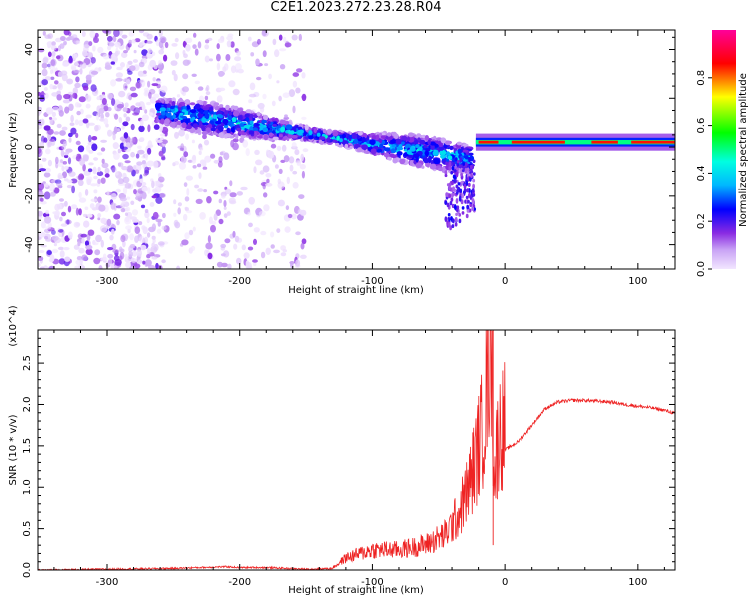  Describe the element at coordinates (372, 582) in the screenshot. I see `x-tick-label: -100` at that location.